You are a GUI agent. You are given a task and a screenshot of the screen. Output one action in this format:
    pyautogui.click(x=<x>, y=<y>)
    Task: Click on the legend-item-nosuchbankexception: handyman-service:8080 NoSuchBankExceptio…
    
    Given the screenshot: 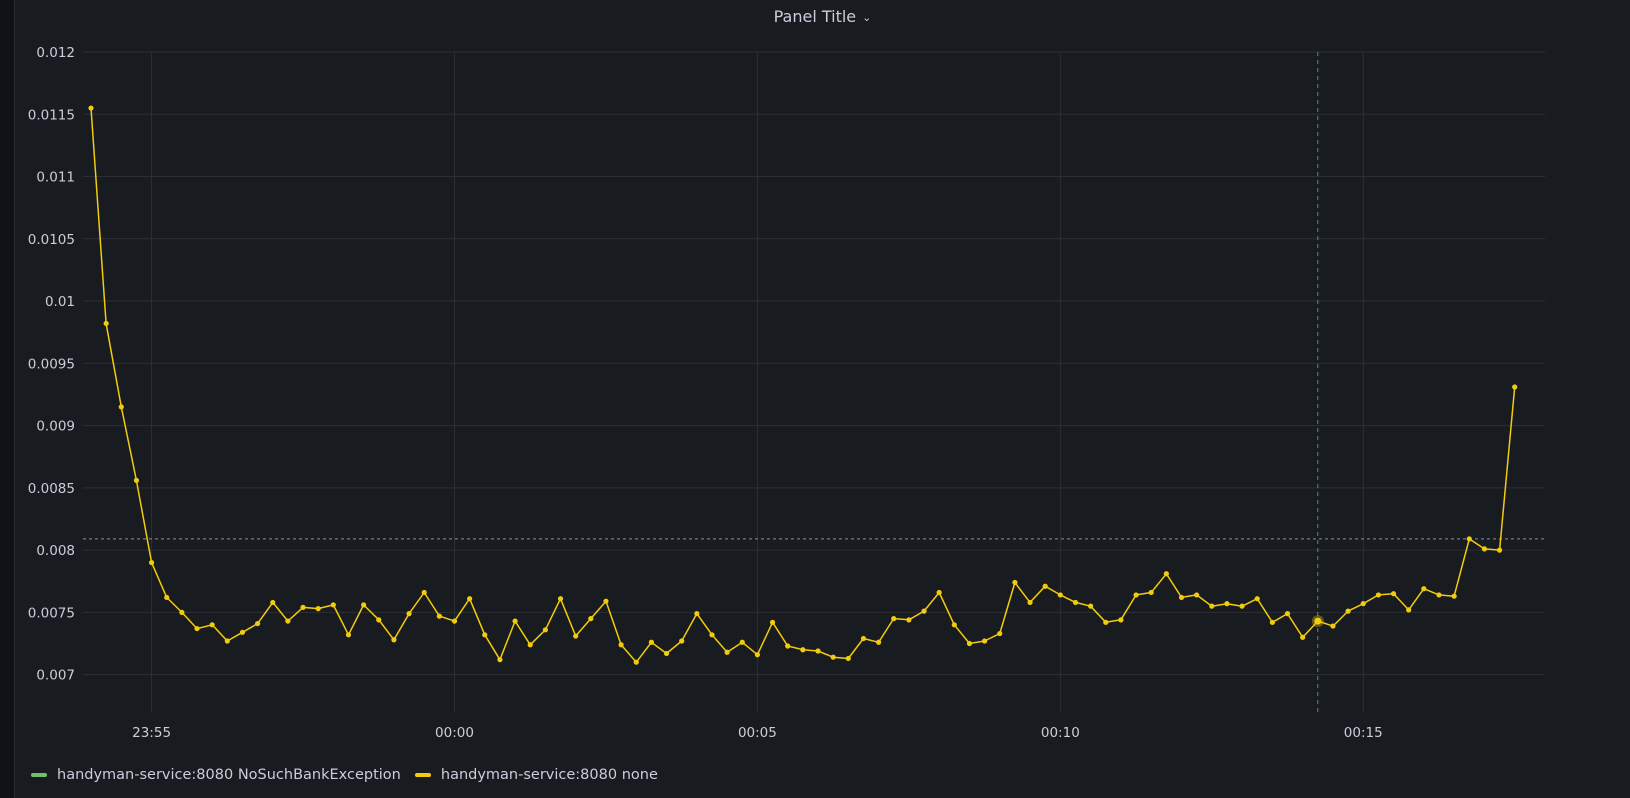 What is the action you would take?
    pyautogui.click(x=216, y=775)
    